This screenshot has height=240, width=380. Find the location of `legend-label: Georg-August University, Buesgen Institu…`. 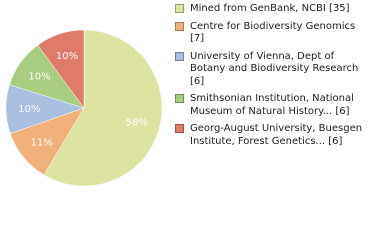

legend-label: Georg-August University, Buesgen Institu… is located at coordinates (276, 135).